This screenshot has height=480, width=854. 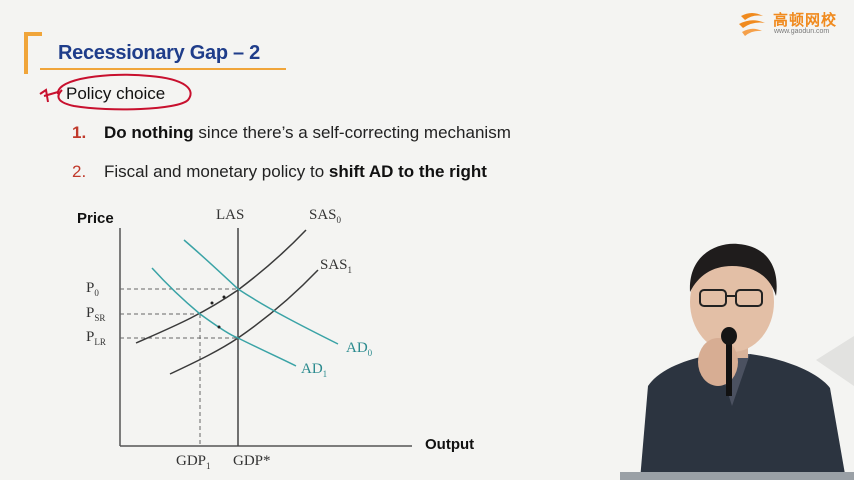 I want to click on sas1-label: SAS1, so click(x=336, y=266).